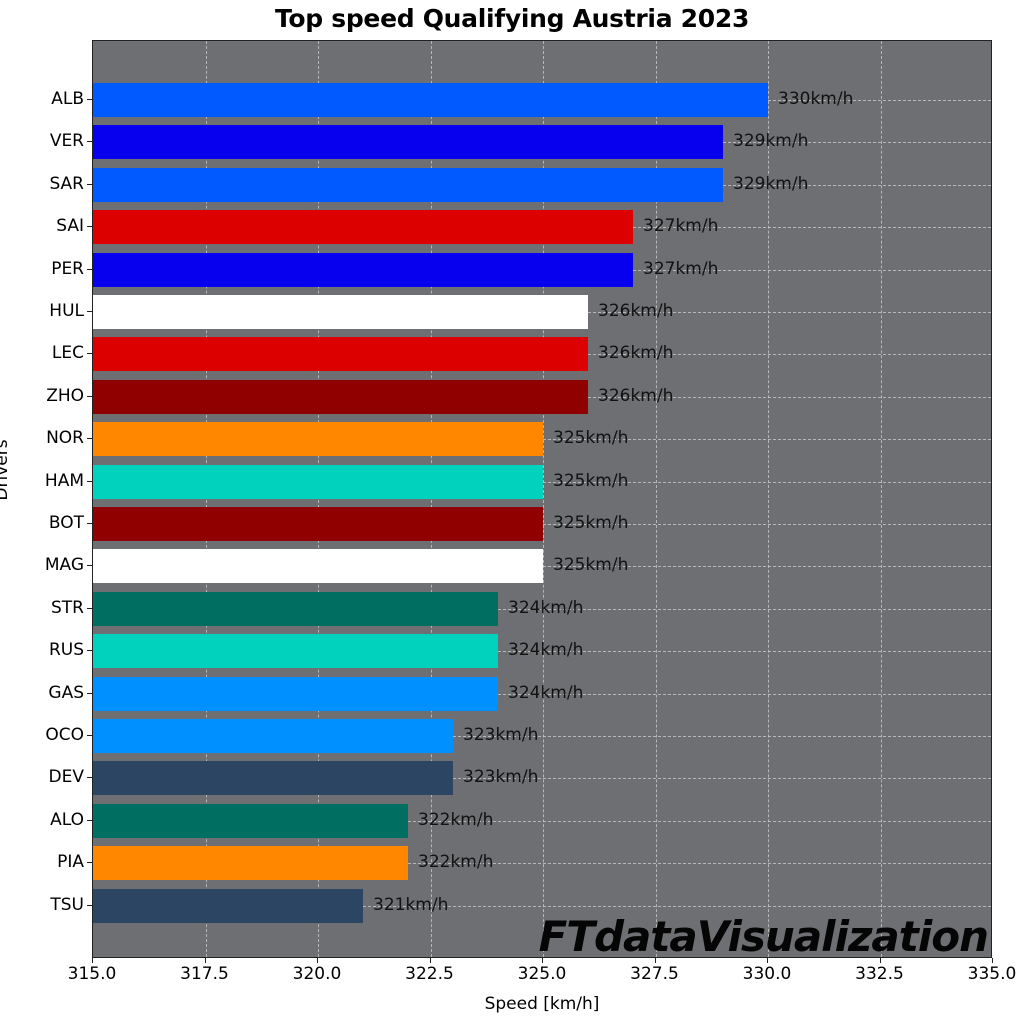 The image size is (1024, 1024). I want to click on x-tick-label: 320.0, so click(317, 974).